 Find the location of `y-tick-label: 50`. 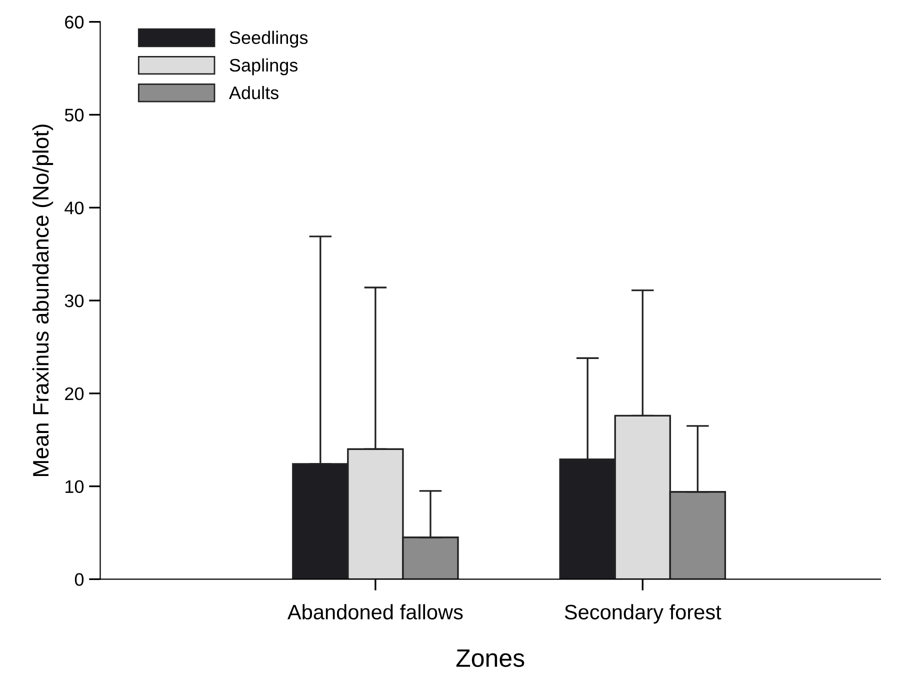

y-tick-label: 50 is located at coordinates (74, 115).